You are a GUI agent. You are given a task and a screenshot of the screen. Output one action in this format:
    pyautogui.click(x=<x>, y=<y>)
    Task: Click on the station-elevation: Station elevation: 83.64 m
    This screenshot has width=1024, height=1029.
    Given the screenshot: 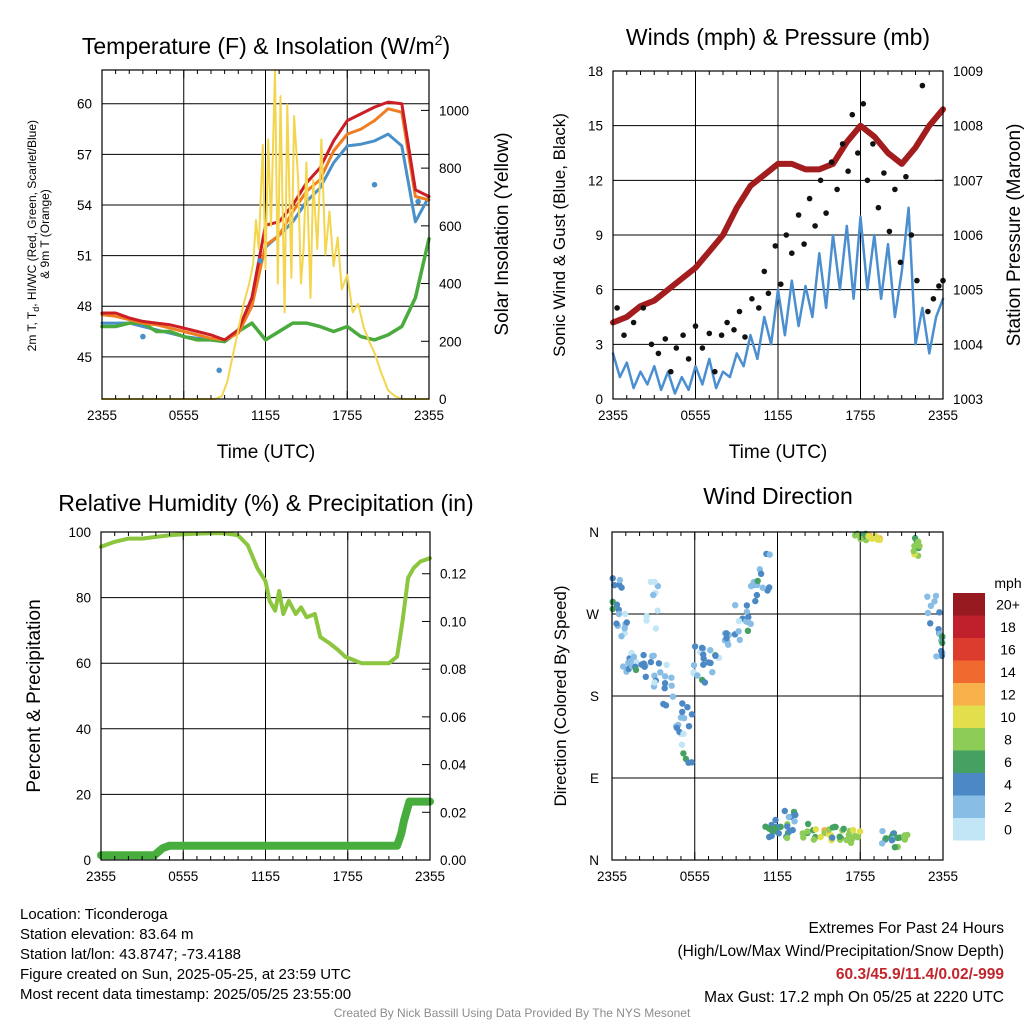 What is the action you would take?
    pyautogui.click(x=107, y=934)
    